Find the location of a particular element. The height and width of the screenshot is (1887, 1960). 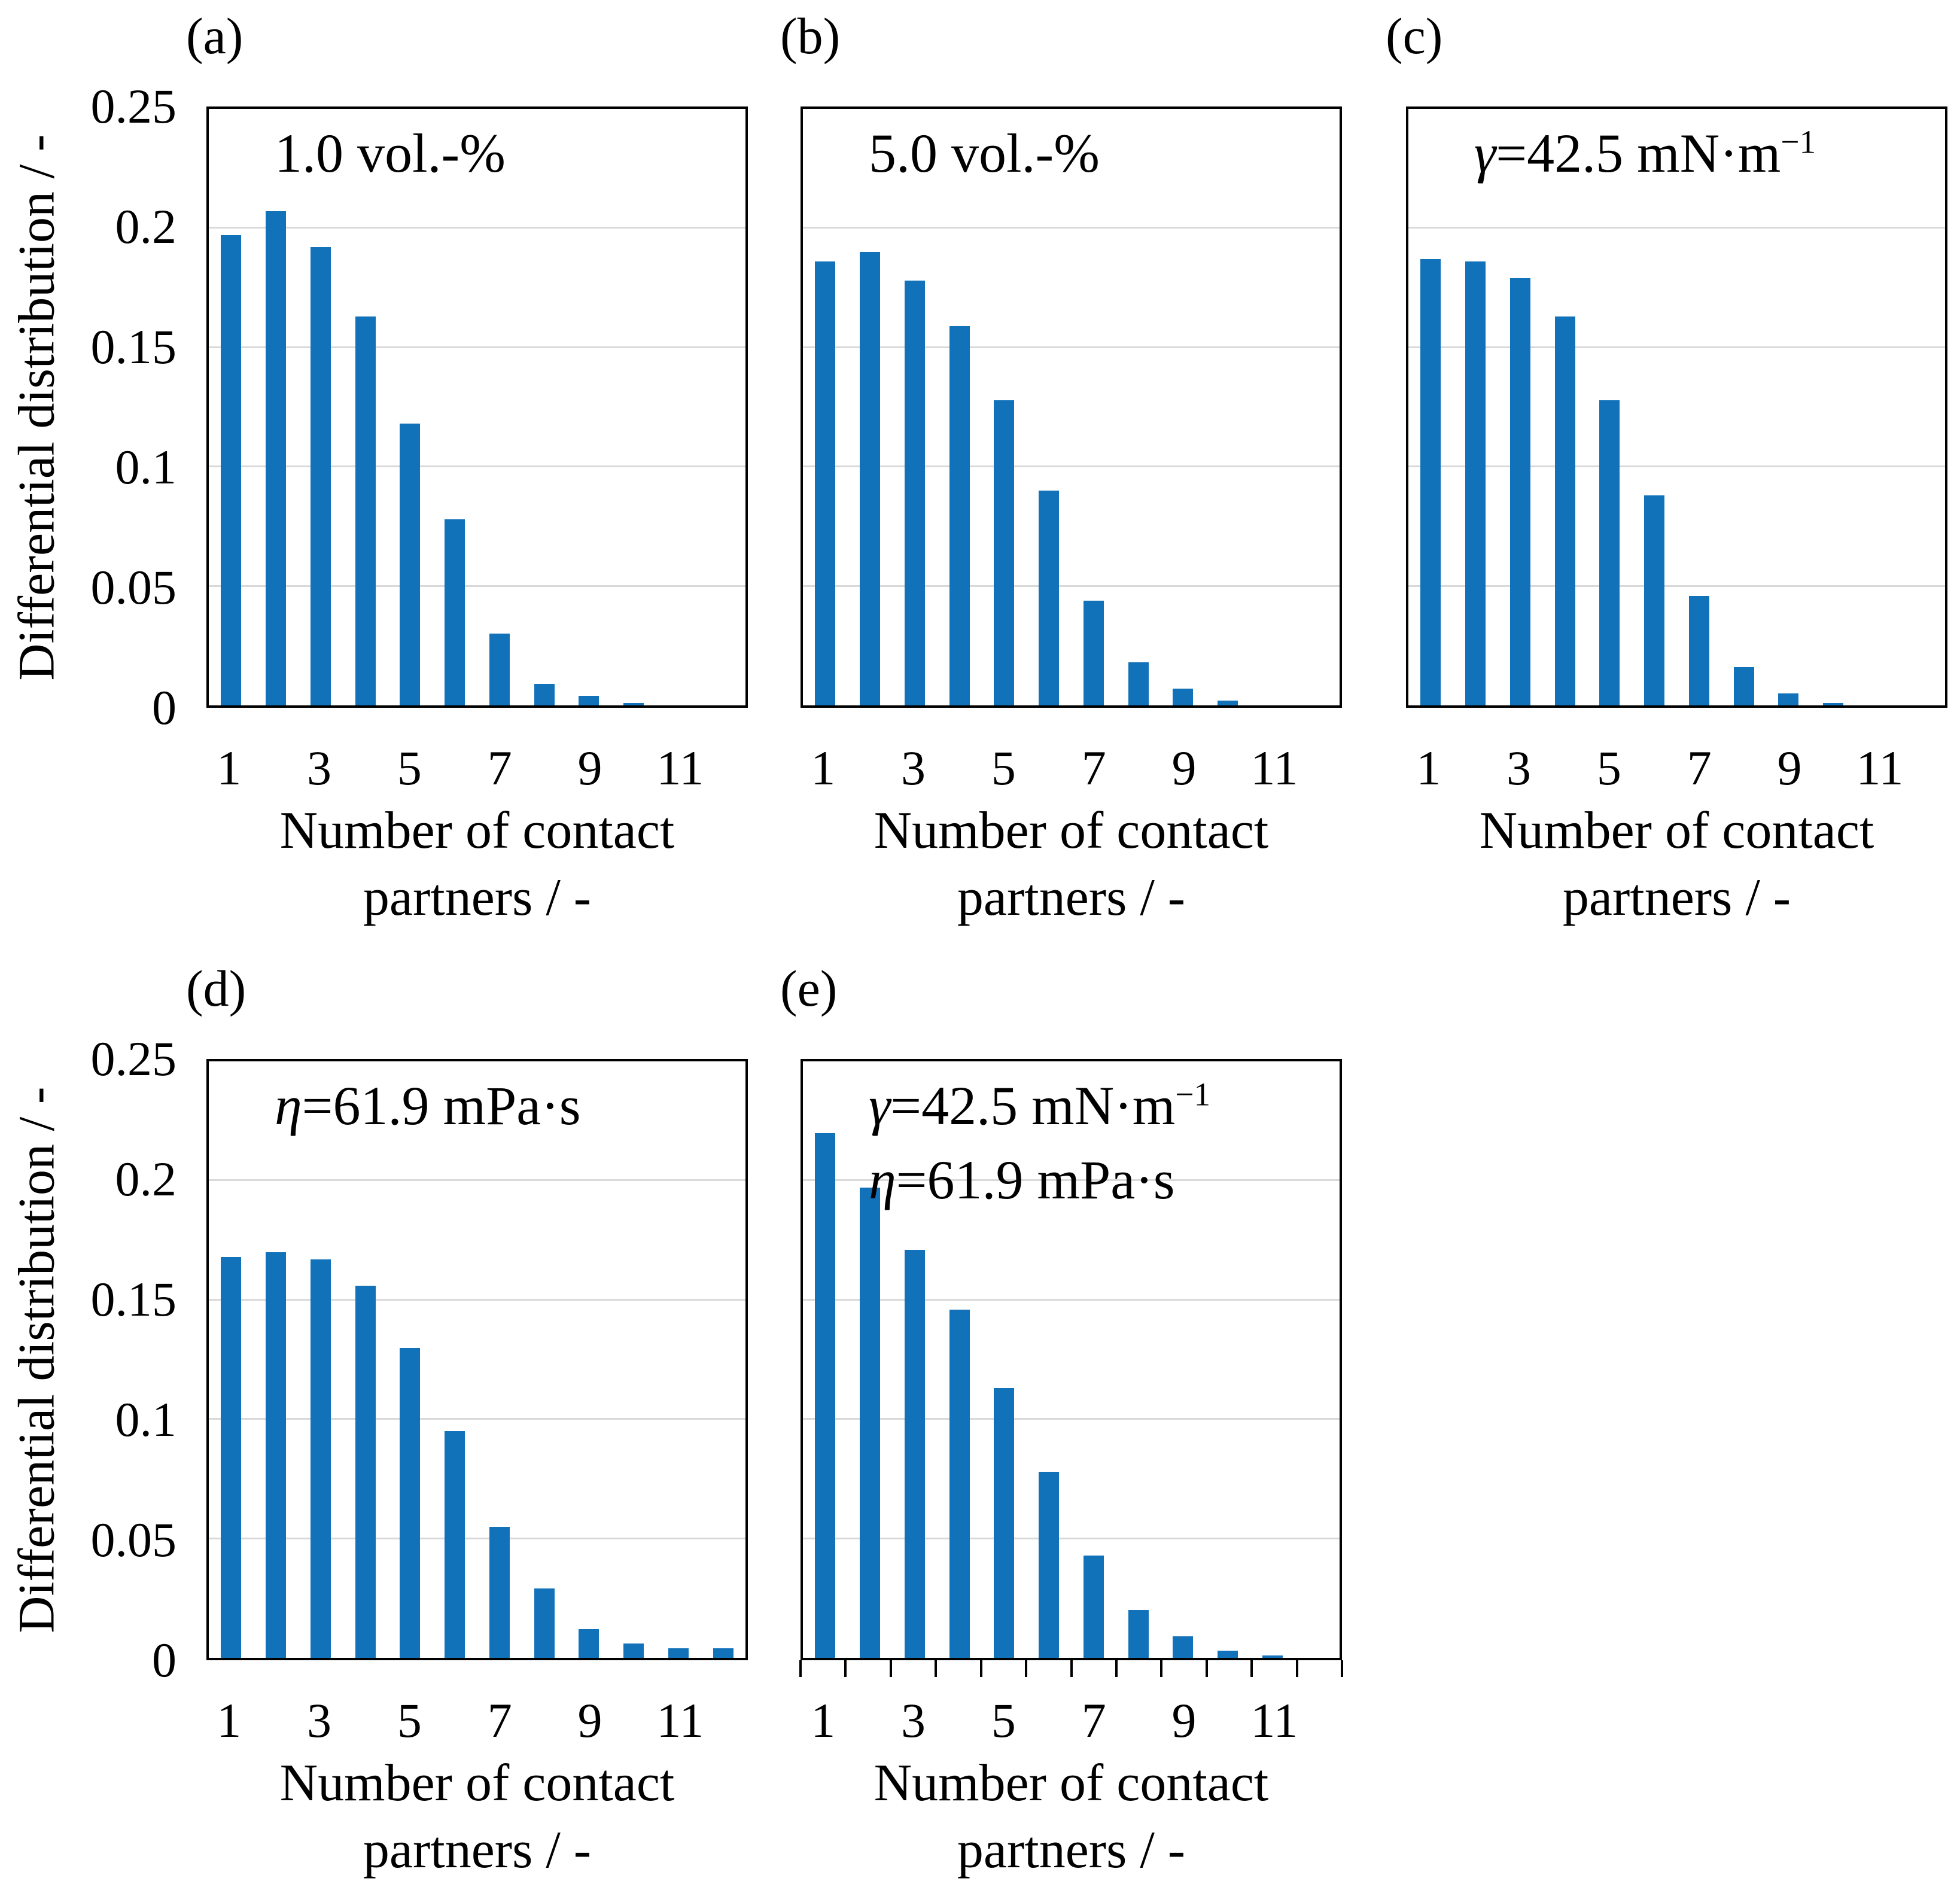

annotation-text: =42.5 mN·m is located at coordinates (1033, 1105).